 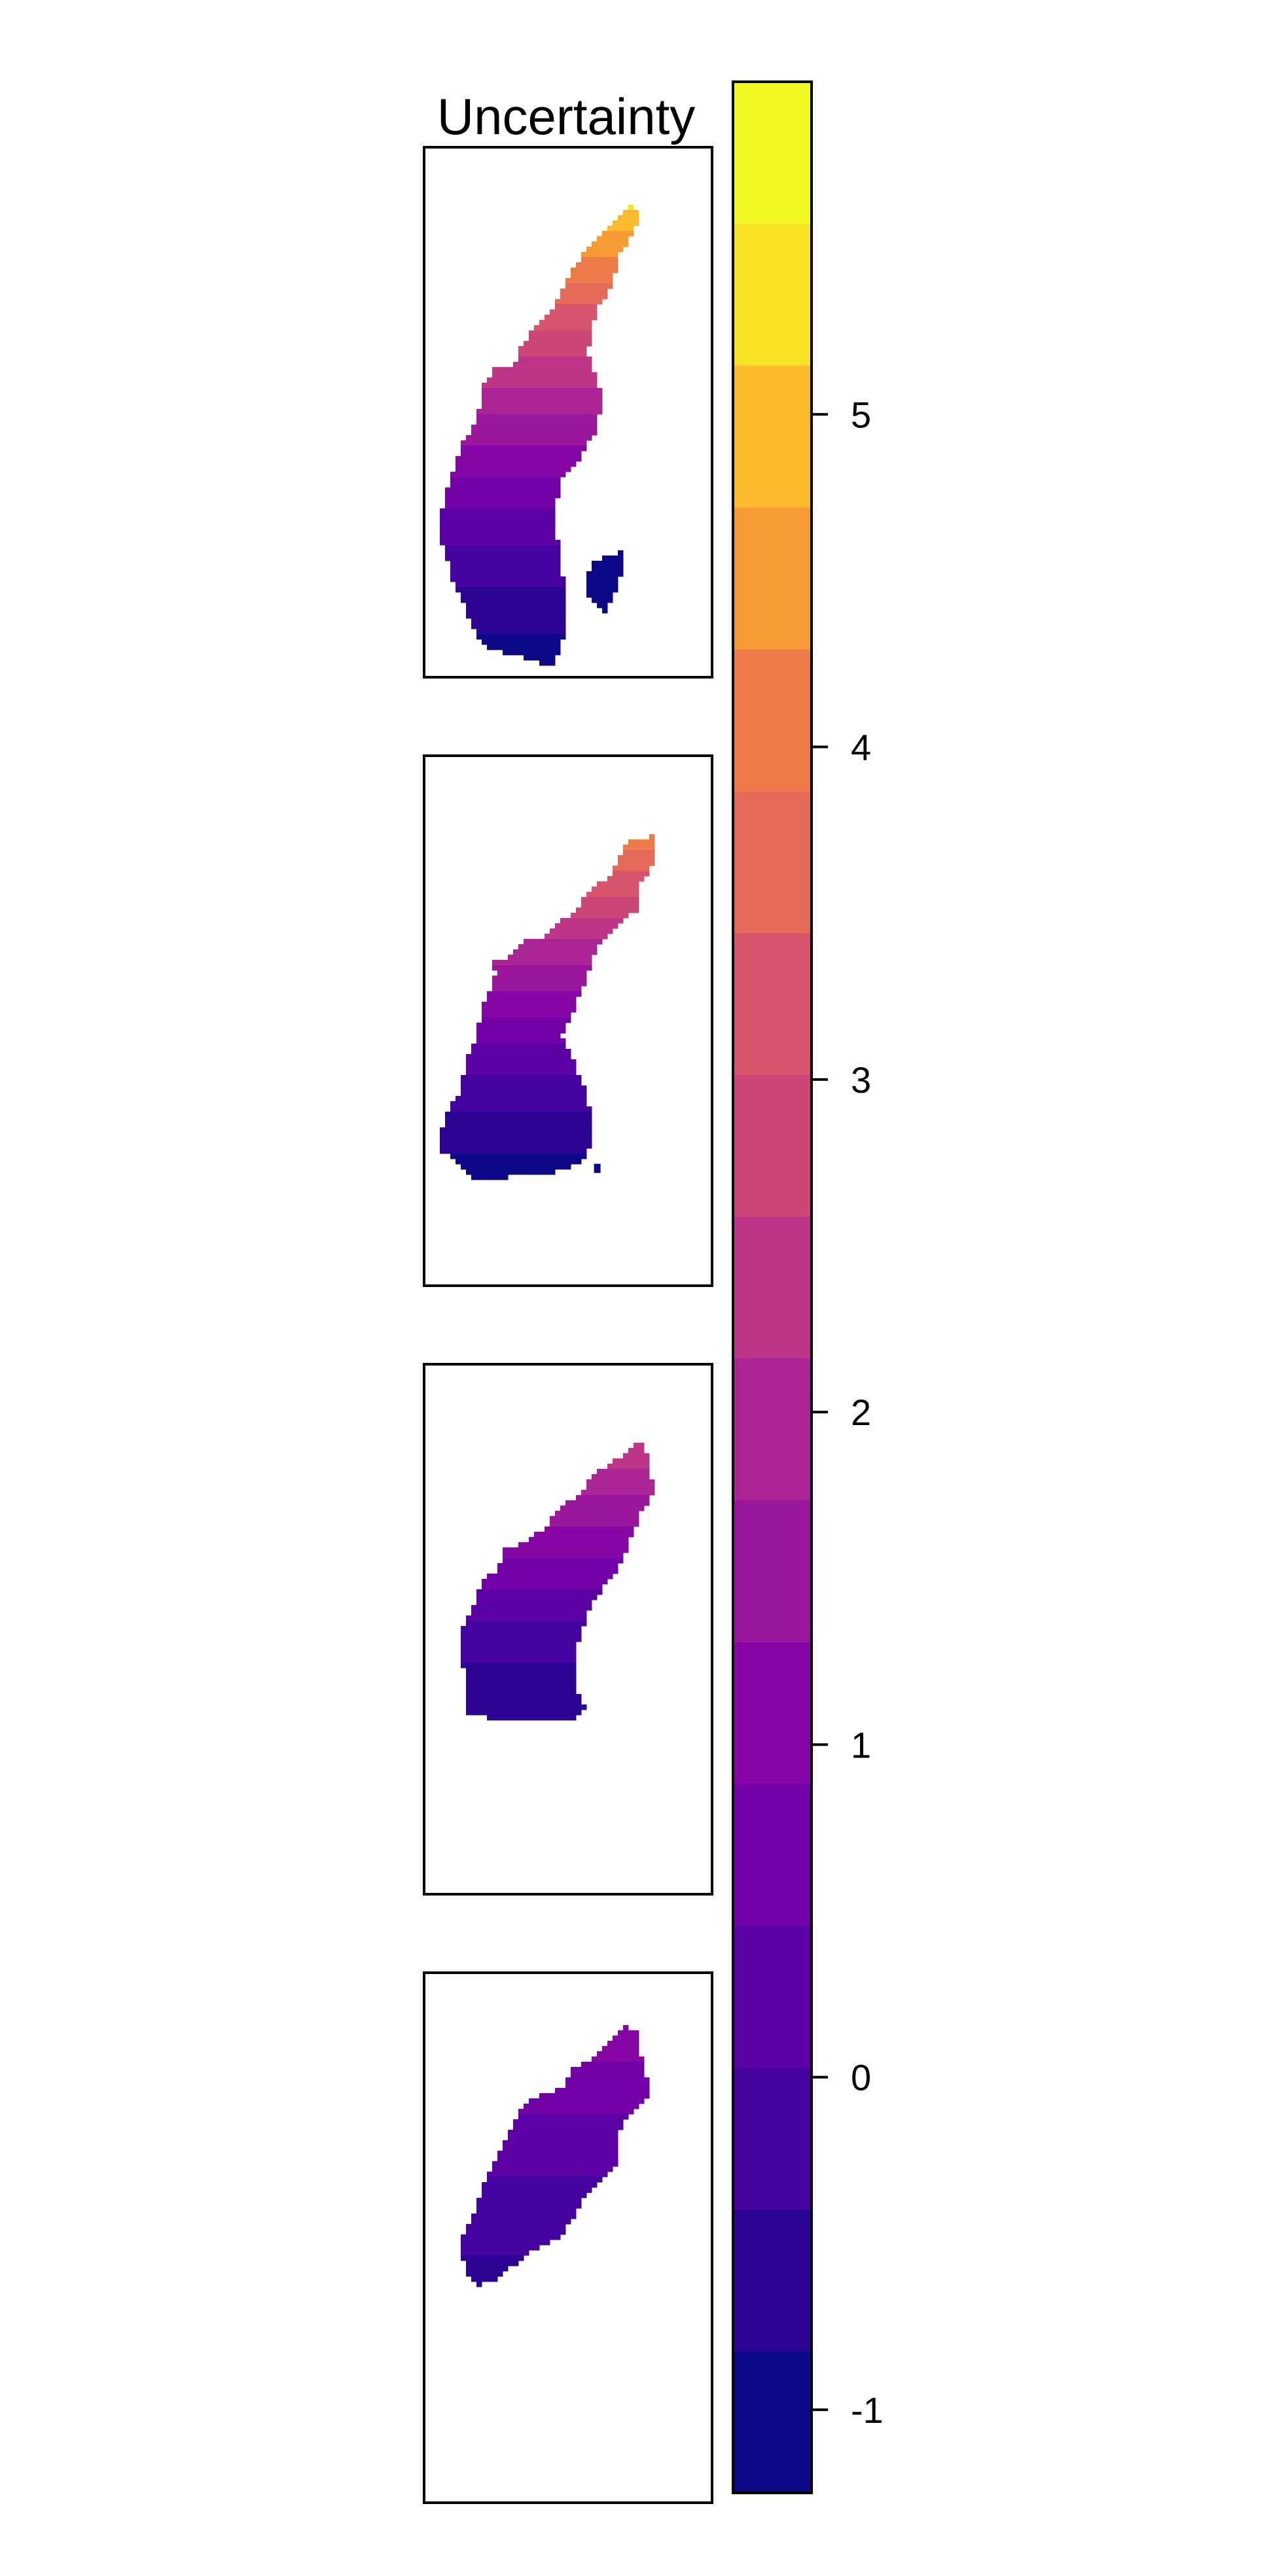 I want to click on colorbar-frame, so click(x=772, y=1287).